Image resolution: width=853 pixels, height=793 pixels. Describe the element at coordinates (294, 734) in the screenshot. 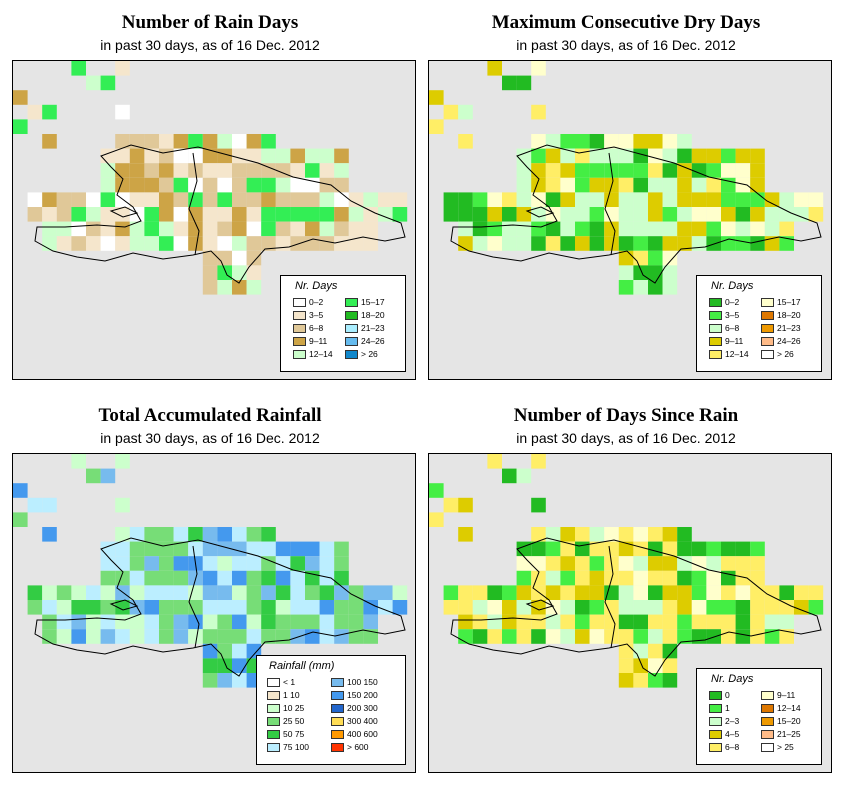

I see `legend-label: 50 75` at that location.